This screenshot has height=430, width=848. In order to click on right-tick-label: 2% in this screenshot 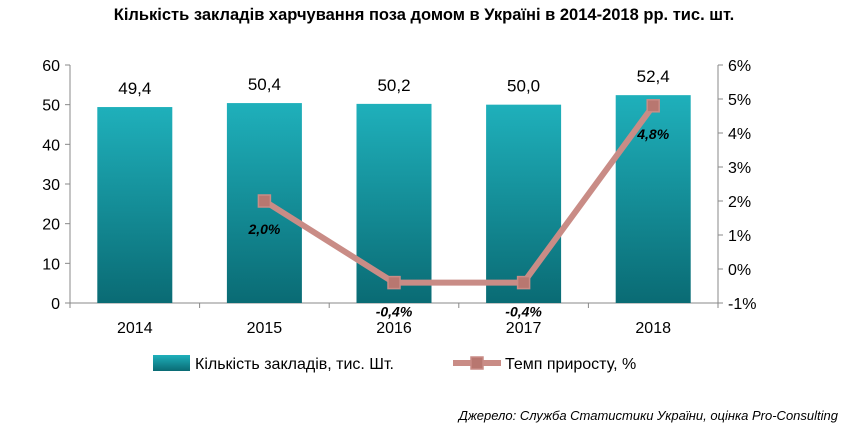, I will do `click(739, 202)`.